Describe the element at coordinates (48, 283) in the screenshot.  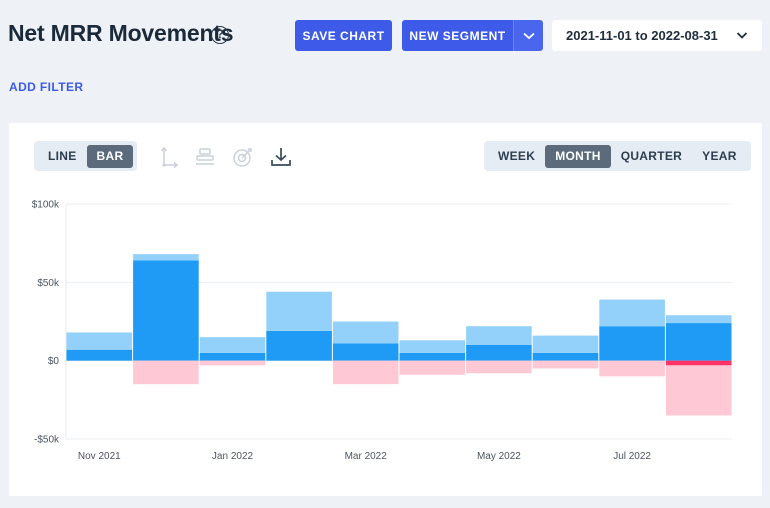
I see `y-tick-label: $50k` at that location.